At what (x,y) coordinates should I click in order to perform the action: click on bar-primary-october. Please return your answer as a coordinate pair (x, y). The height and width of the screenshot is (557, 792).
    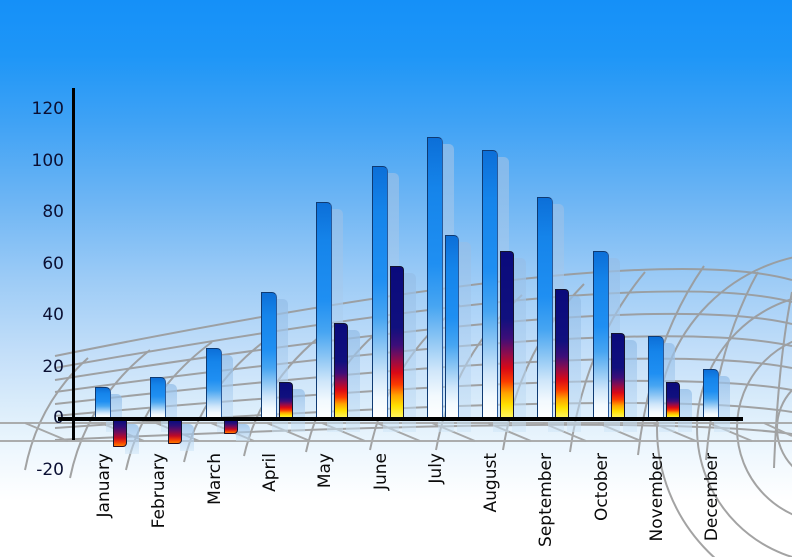
    Looking at the image, I should click on (600, 334).